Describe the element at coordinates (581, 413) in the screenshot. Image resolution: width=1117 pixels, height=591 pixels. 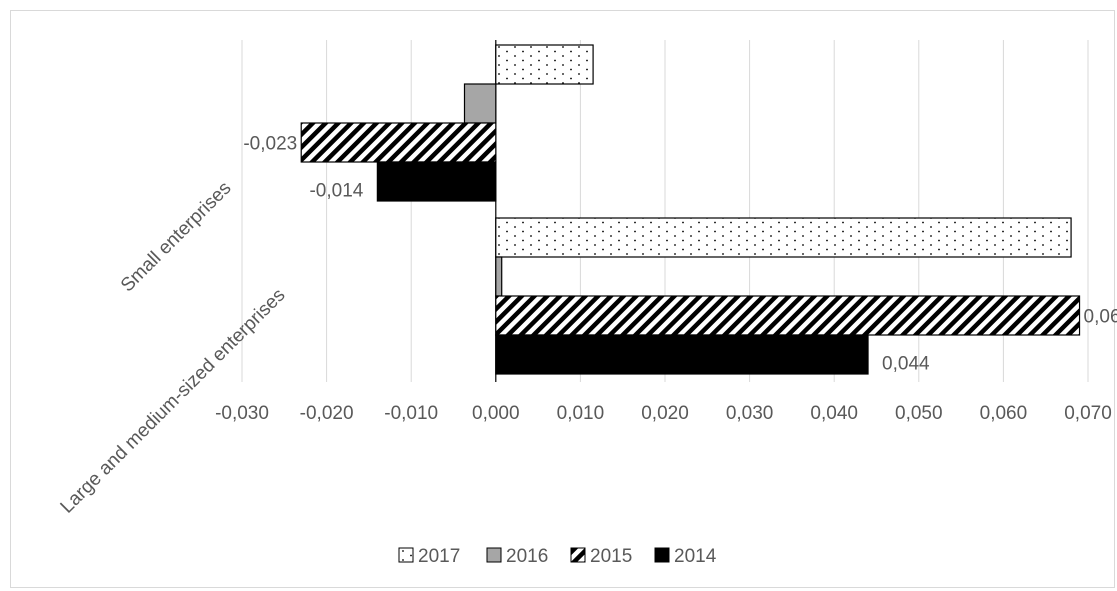
I see `x-tick-label: 0,010` at that location.